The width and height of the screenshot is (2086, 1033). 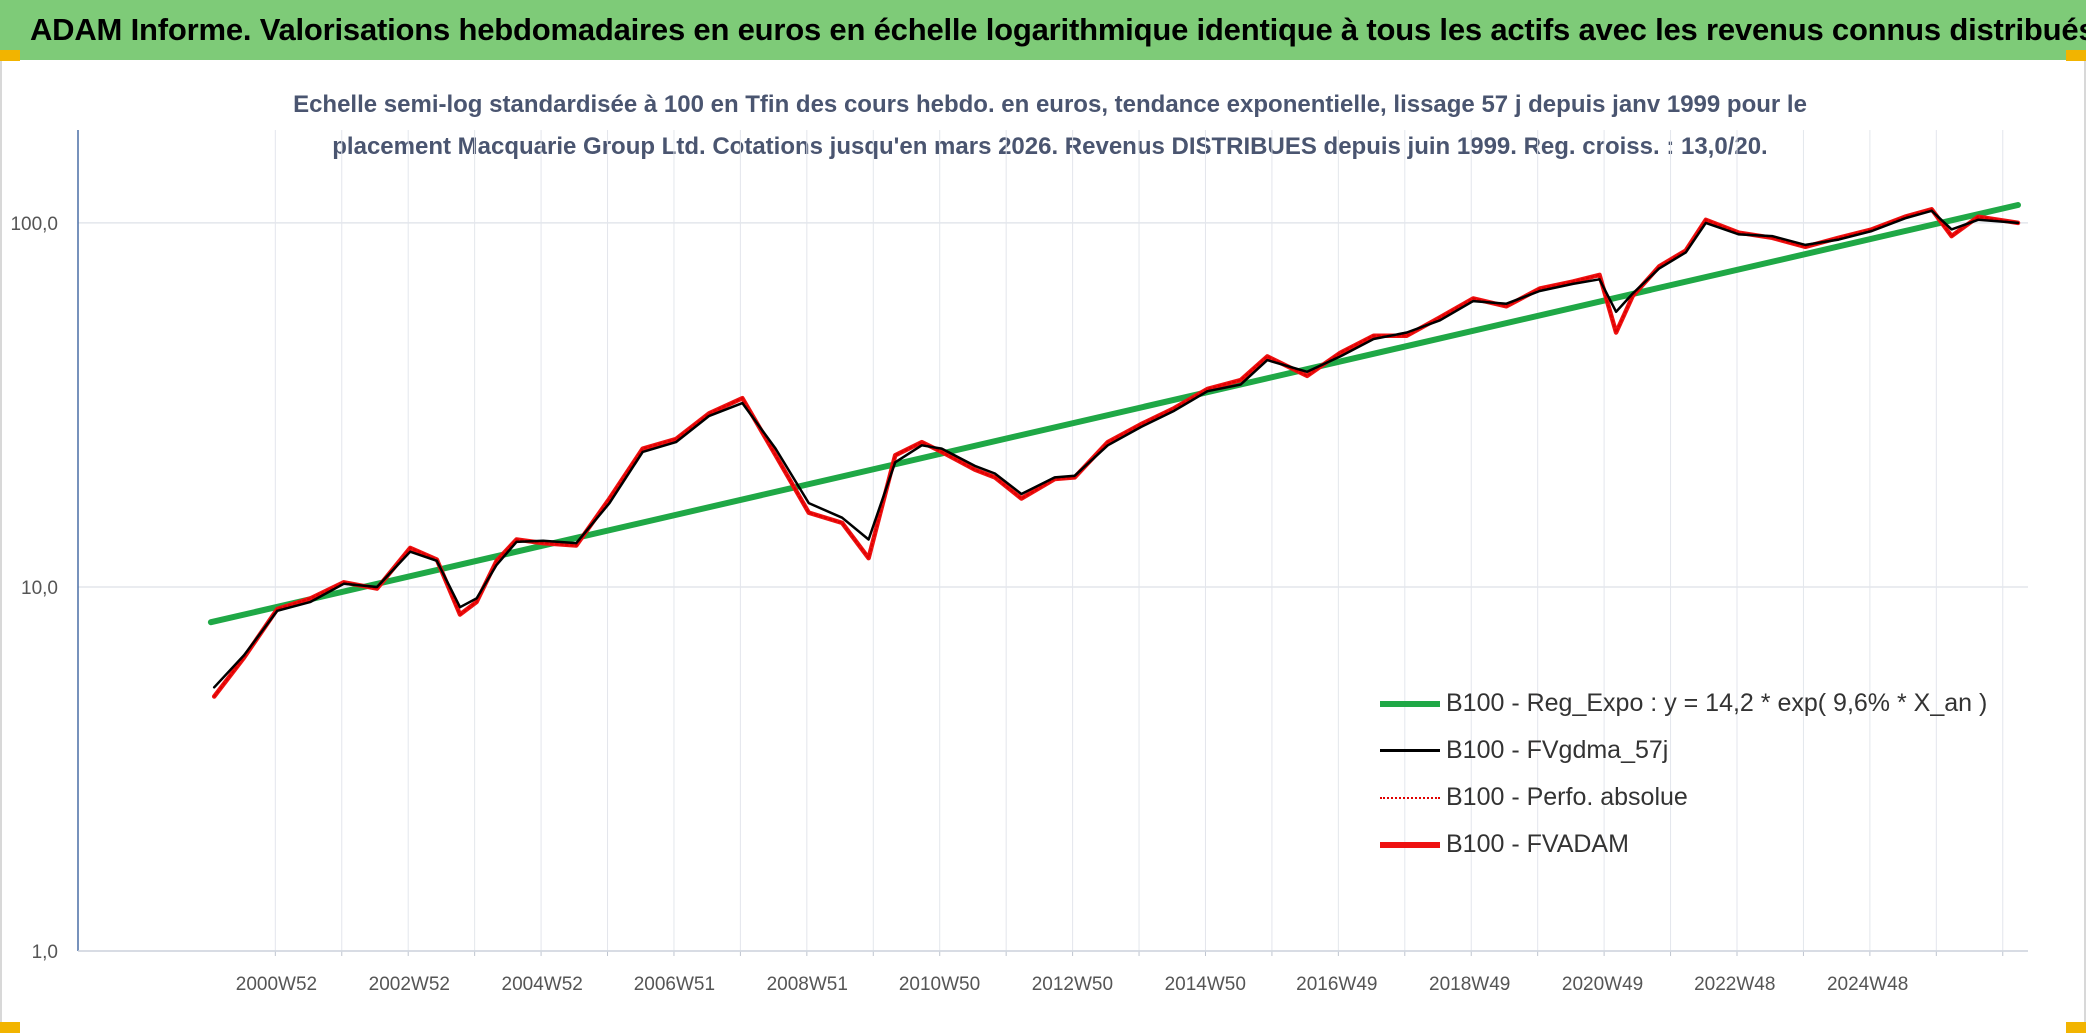 I want to click on x-tick-label: 2006W51, so click(x=674, y=984).